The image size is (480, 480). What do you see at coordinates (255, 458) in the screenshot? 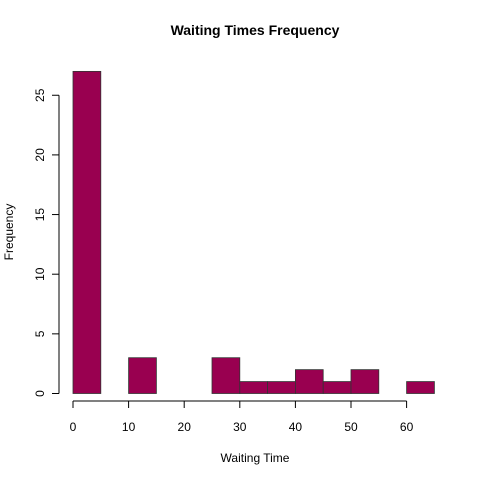
I see `x-axis-label: Waiting Time` at bounding box center [255, 458].